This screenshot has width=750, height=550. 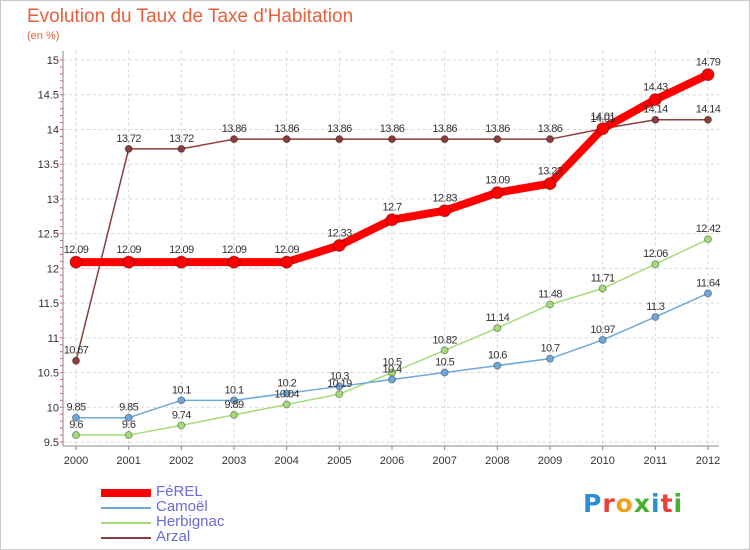 I want to click on y-tick-label: 13.5, so click(x=48, y=165).